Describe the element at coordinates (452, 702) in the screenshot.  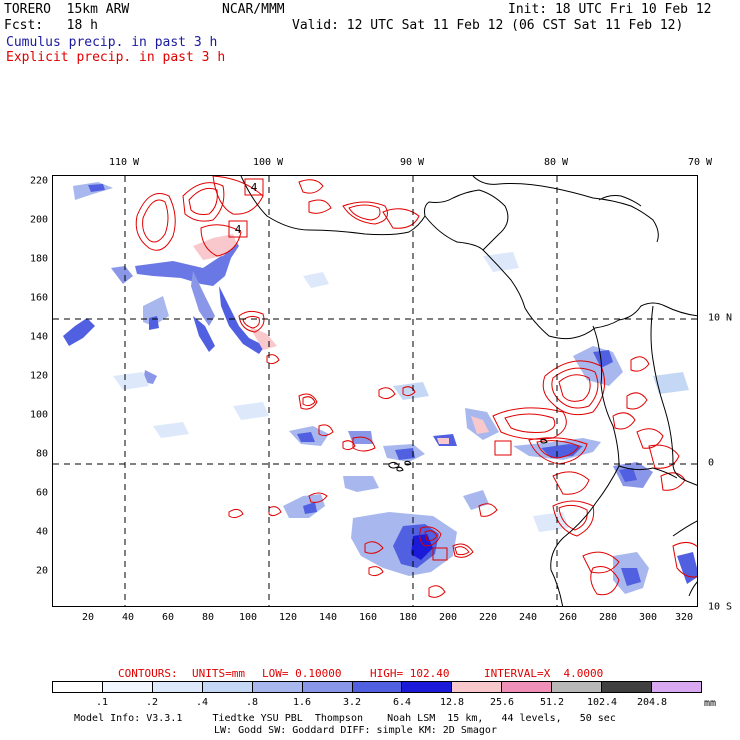
I see `legend-level-label: 12.8` at that location.